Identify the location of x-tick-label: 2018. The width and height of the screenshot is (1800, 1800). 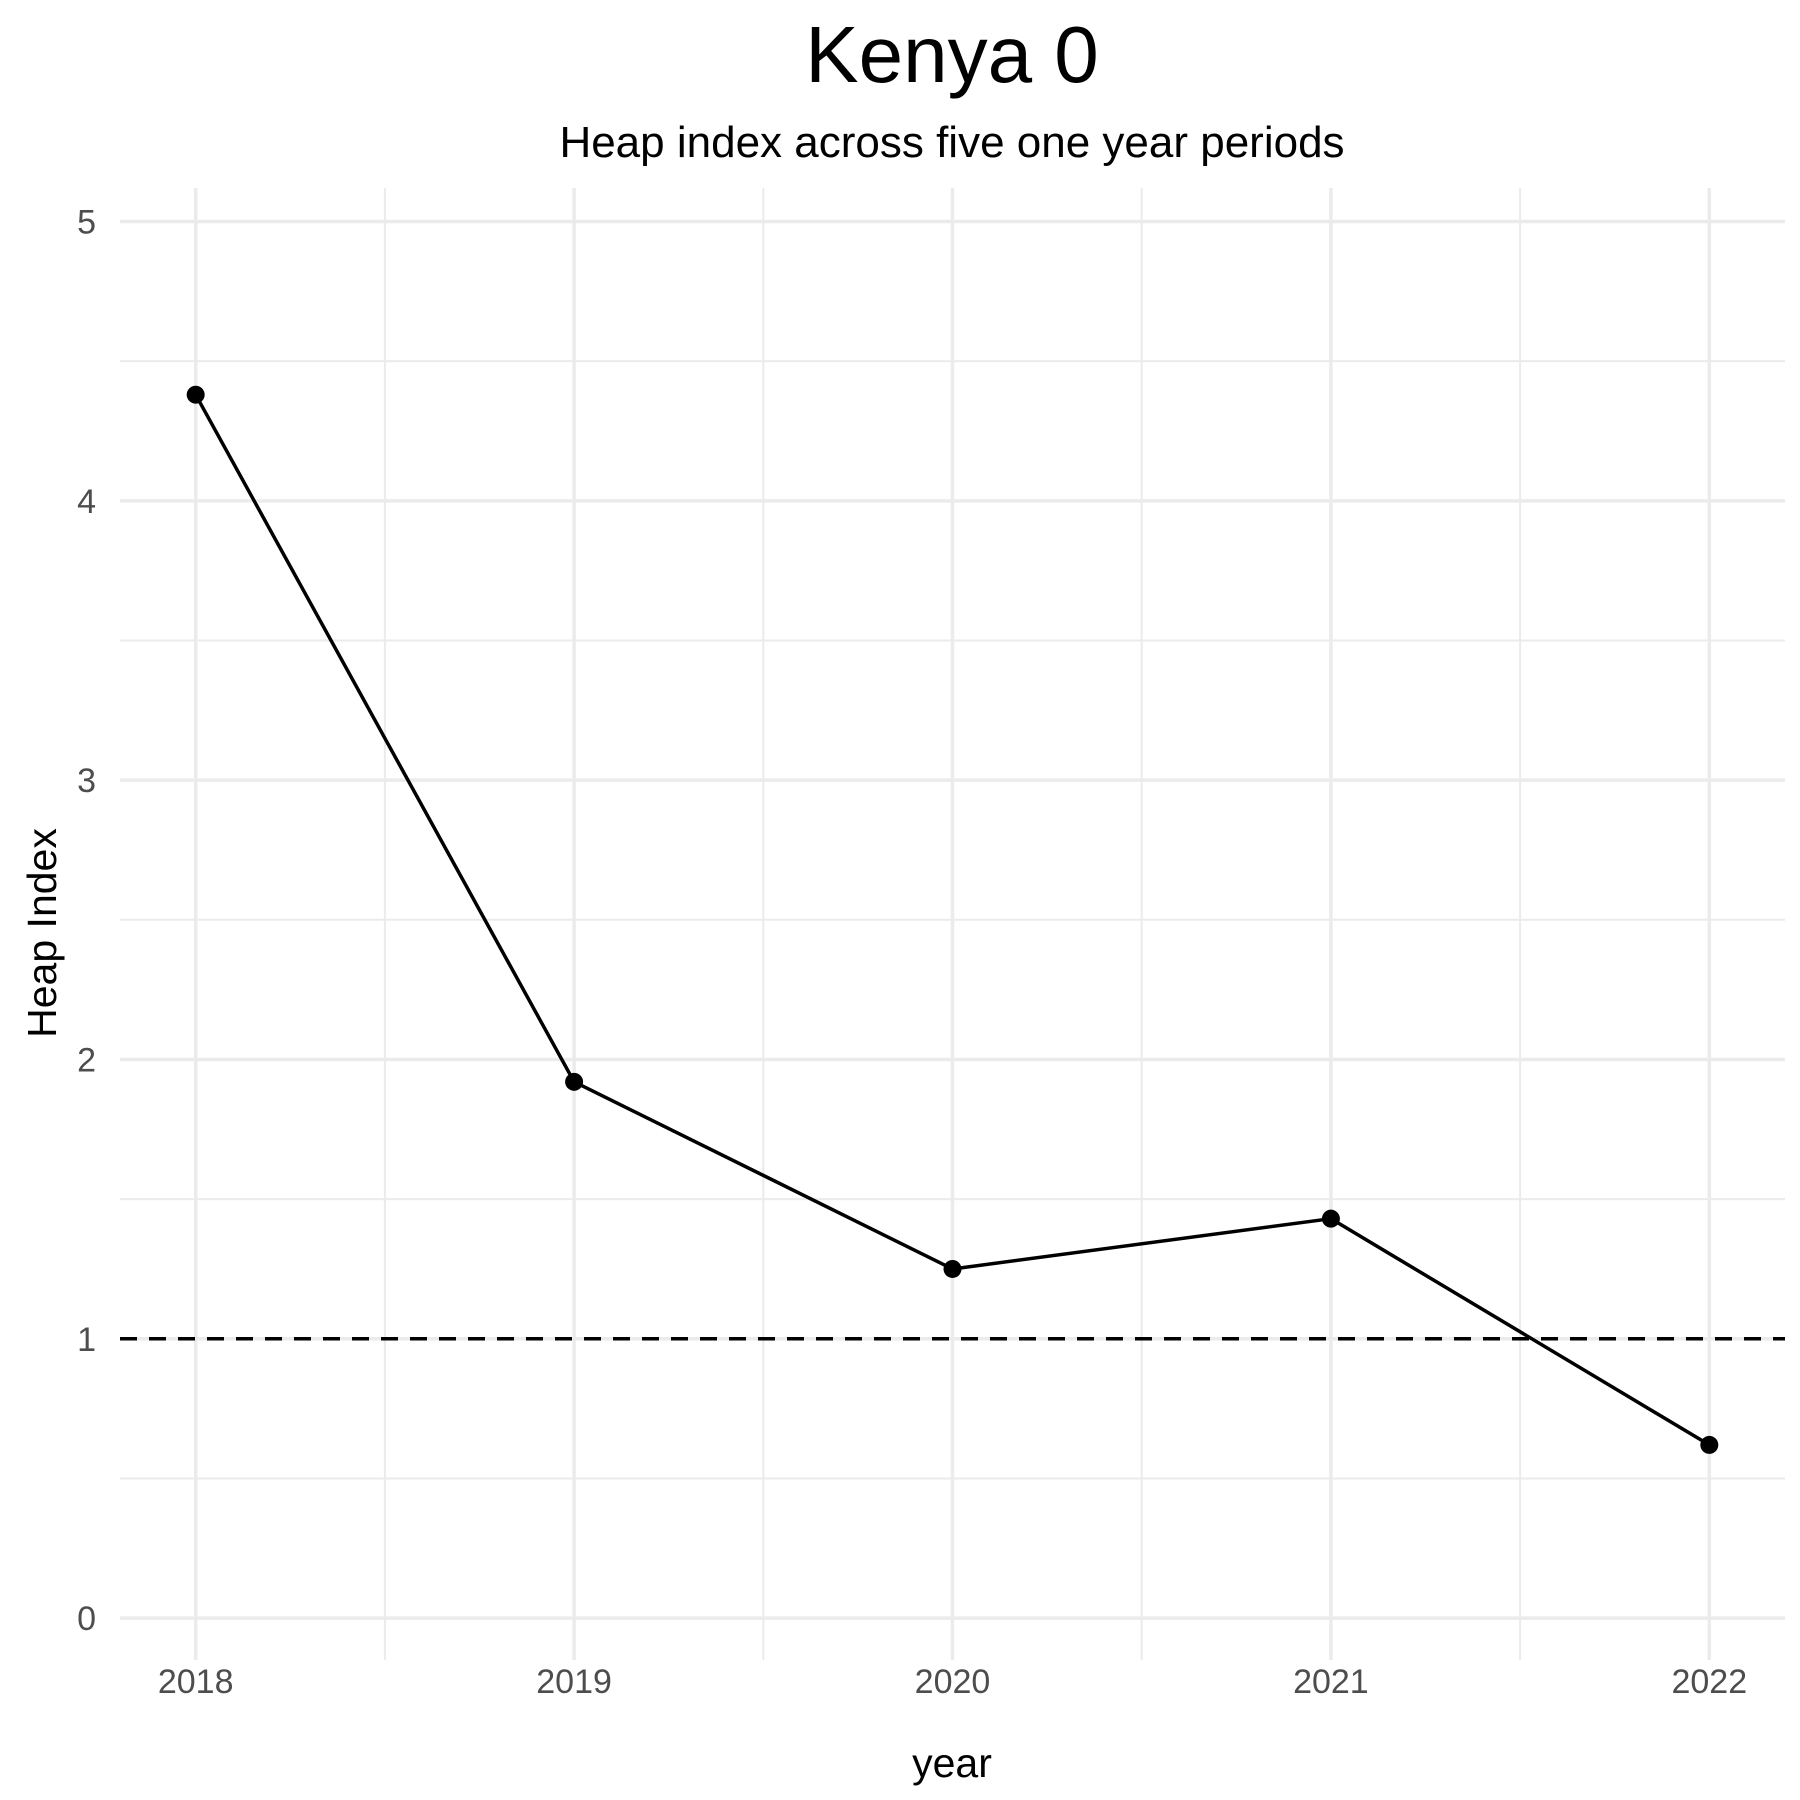
(196, 1682).